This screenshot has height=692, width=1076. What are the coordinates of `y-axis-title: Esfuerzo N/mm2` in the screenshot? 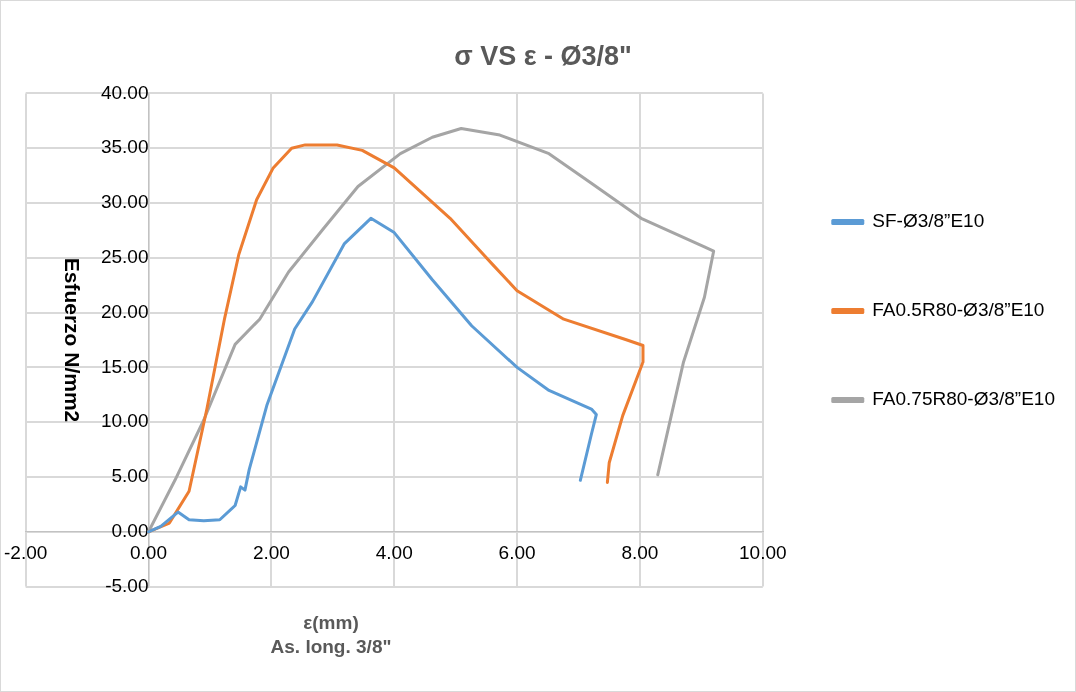 It's located at (72, 340).